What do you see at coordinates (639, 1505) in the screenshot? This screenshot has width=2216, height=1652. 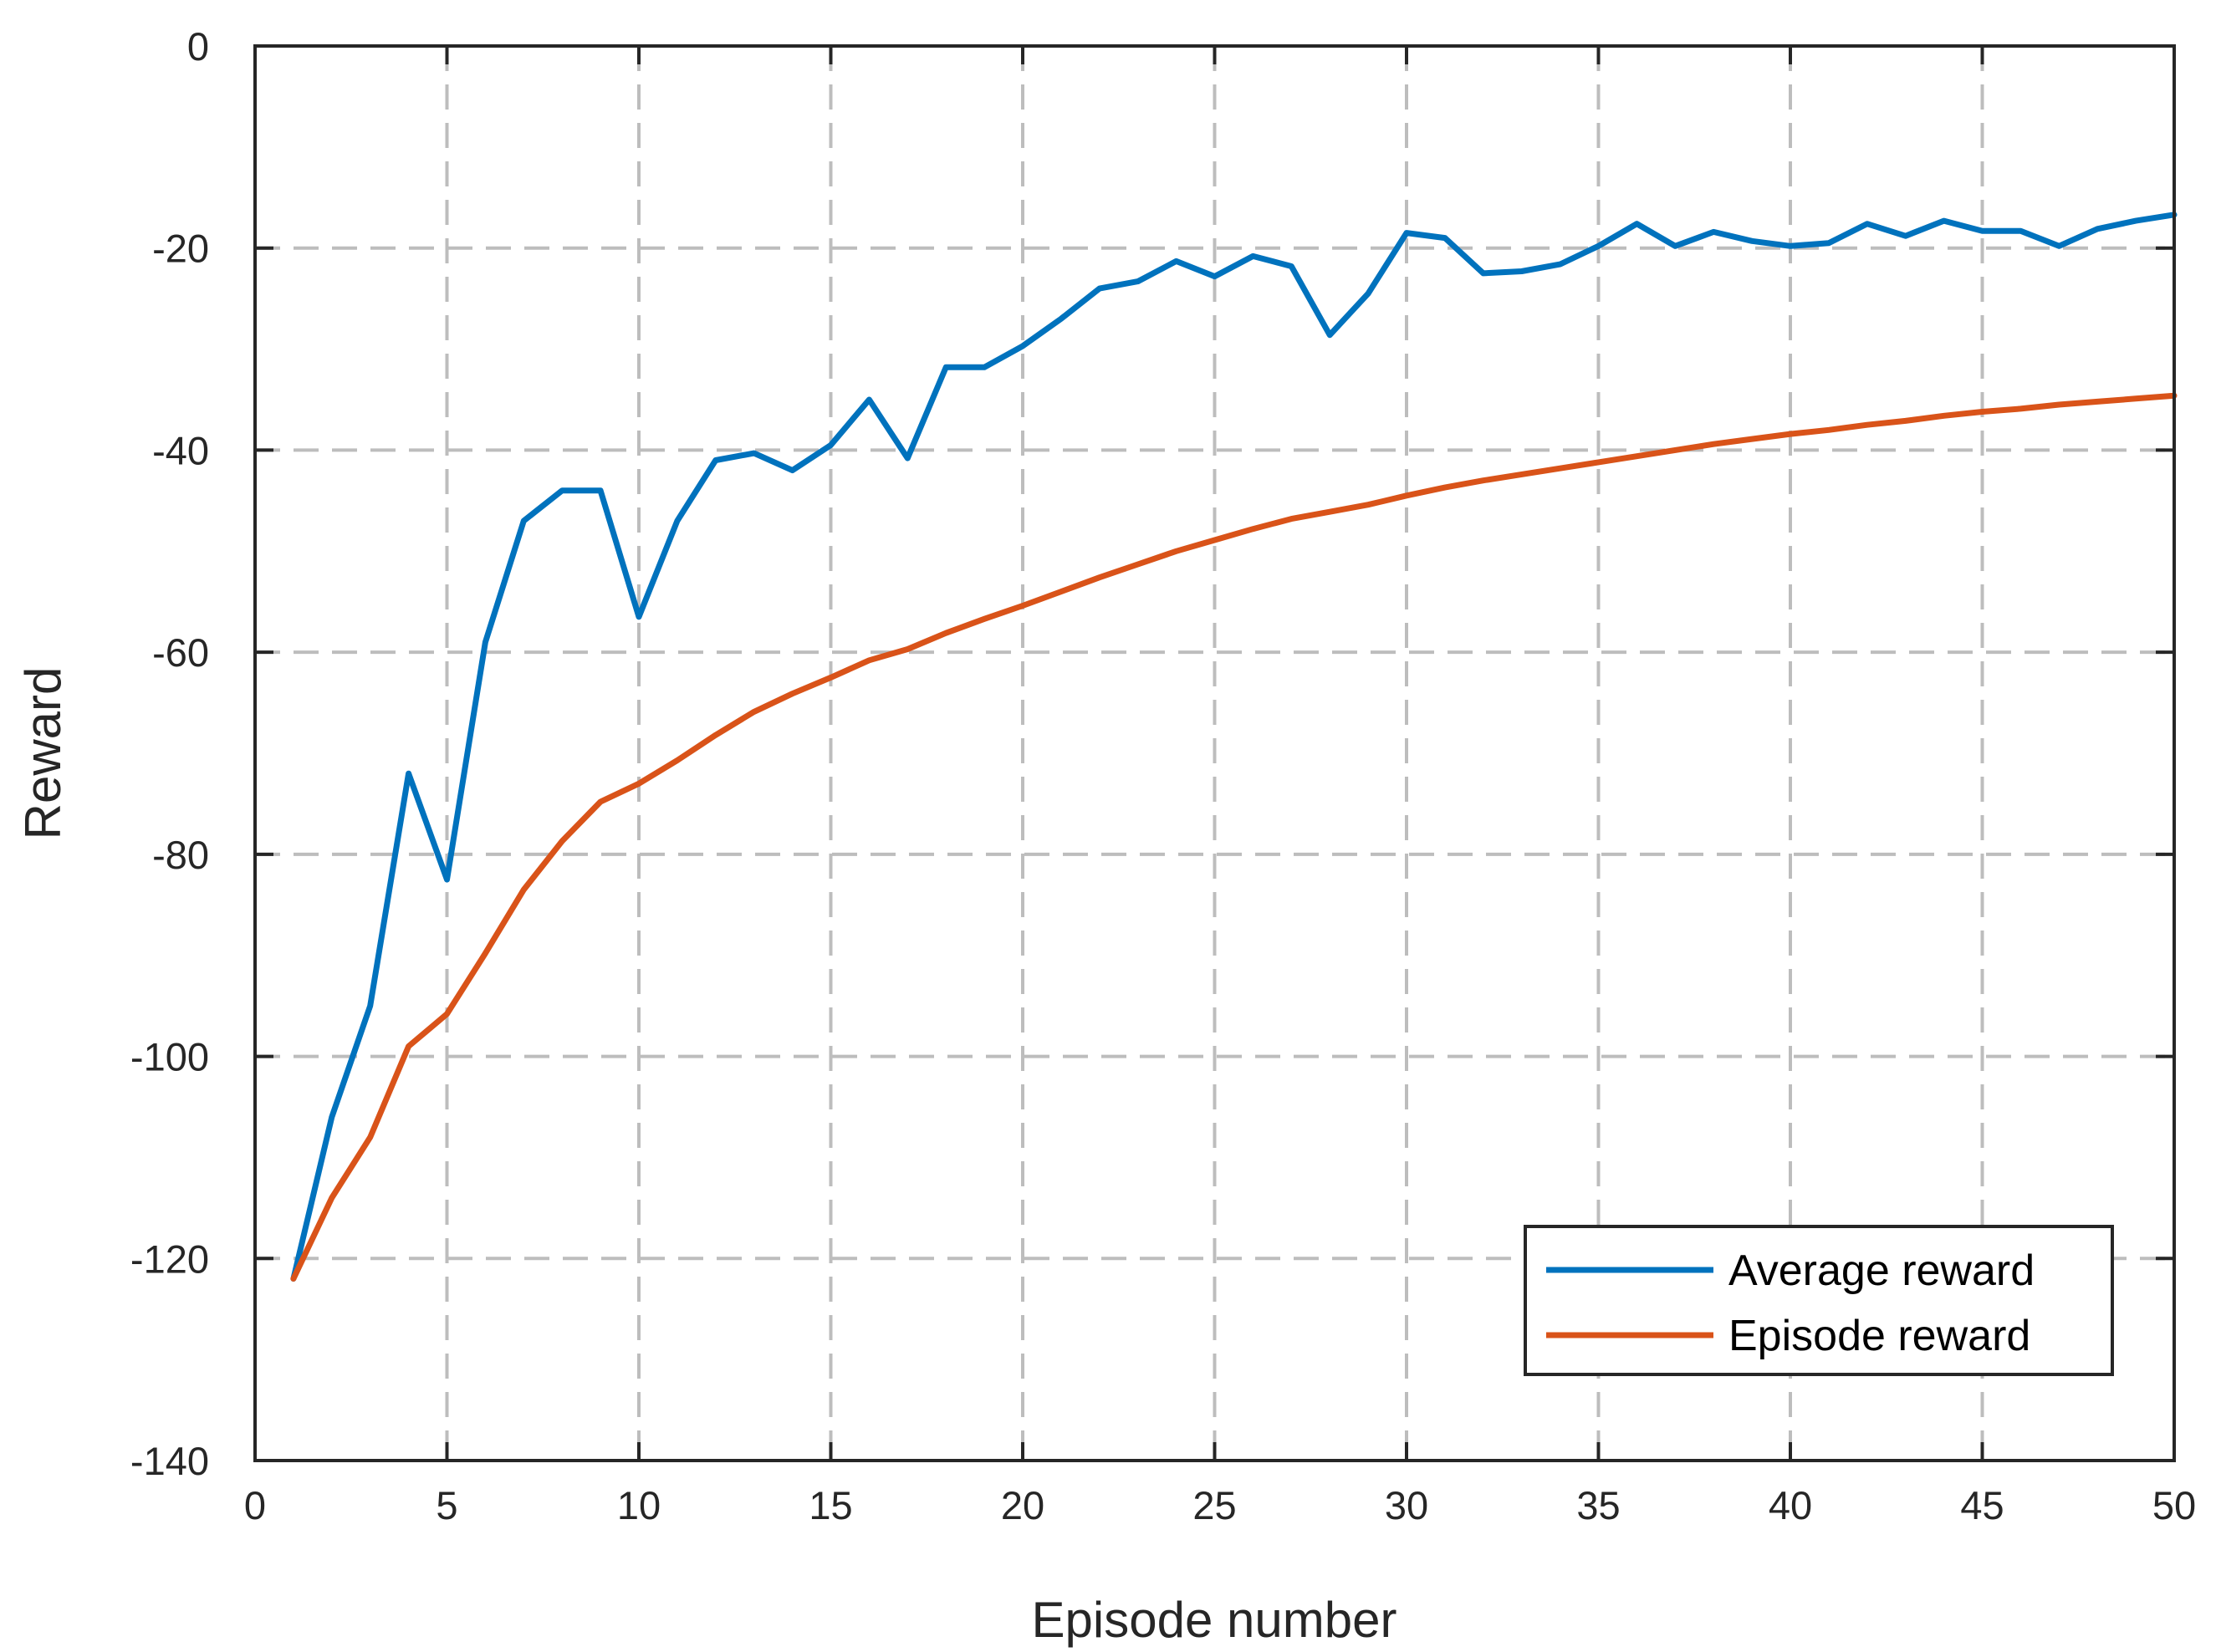 I see `x-tick-label: 10` at bounding box center [639, 1505].